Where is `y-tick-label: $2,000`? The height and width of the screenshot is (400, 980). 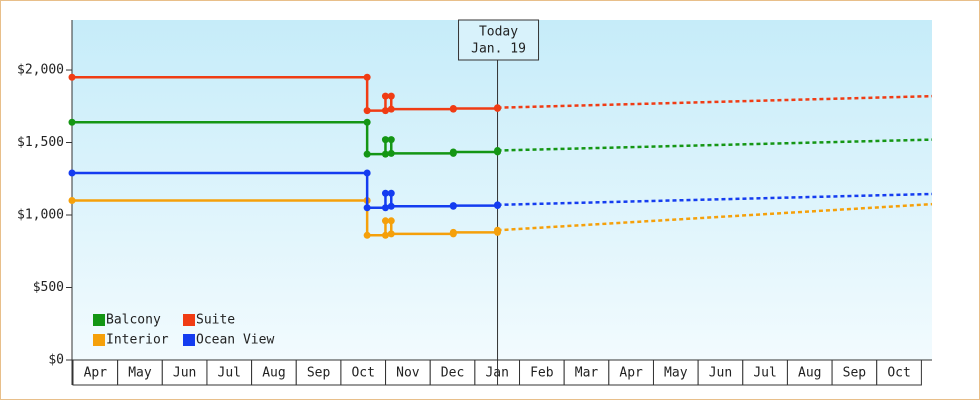
y-tick-label: $2,000 is located at coordinates (40, 70).